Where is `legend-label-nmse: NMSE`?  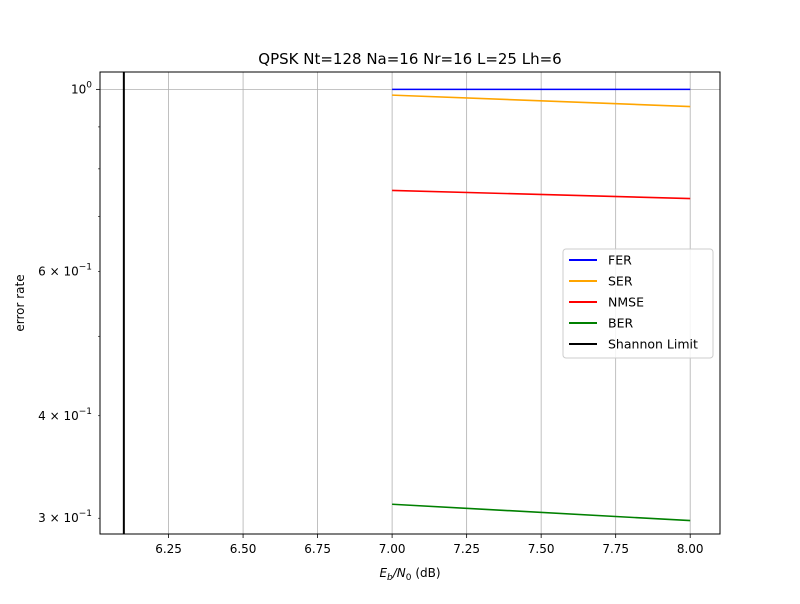
legend-label-nmse: NMSE is located at coordinates (626, 302).